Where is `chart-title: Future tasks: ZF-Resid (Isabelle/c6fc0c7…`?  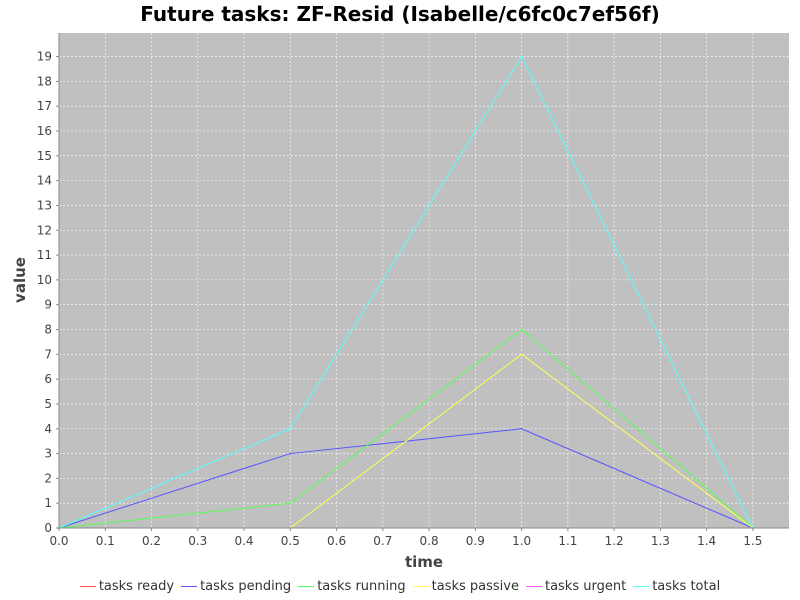 chart-title: Future tasks: ZF-Resid (Isabelle/c6fc0c7… is located at coordinates (400, 14).